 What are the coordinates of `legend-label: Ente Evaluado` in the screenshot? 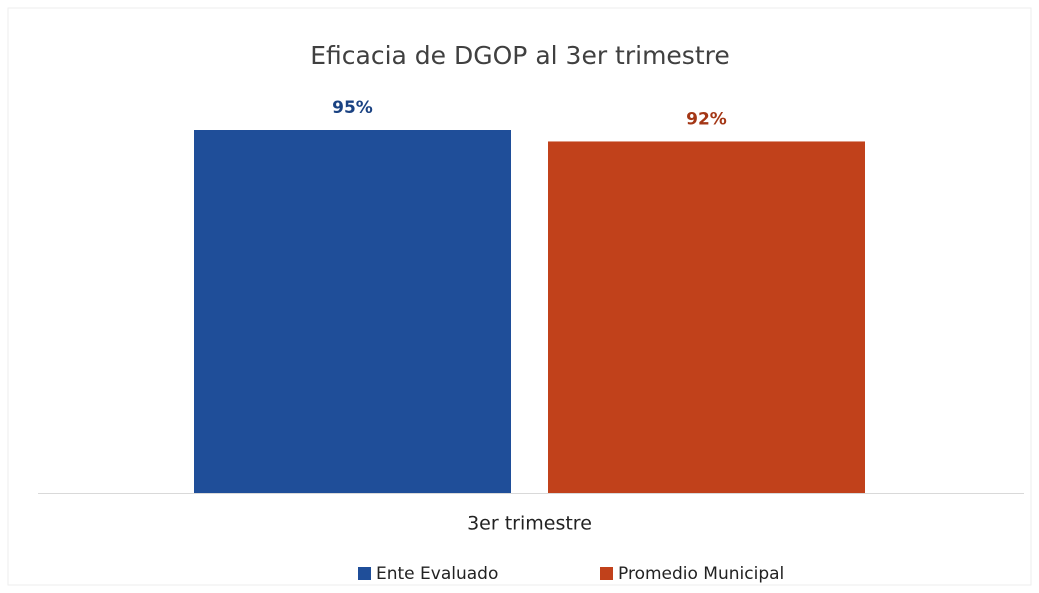 It's located at (437, 574).